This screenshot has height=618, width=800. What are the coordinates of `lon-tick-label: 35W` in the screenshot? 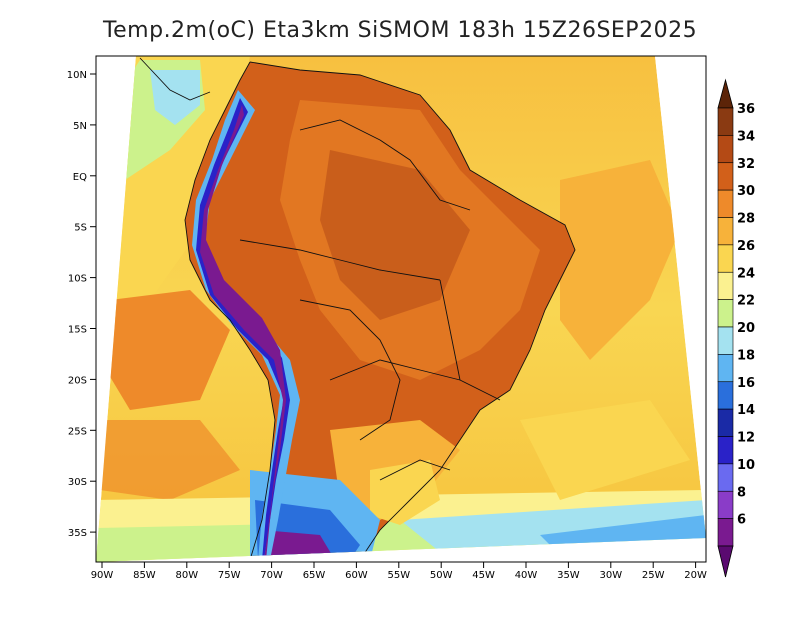 It's located at (568, 575).